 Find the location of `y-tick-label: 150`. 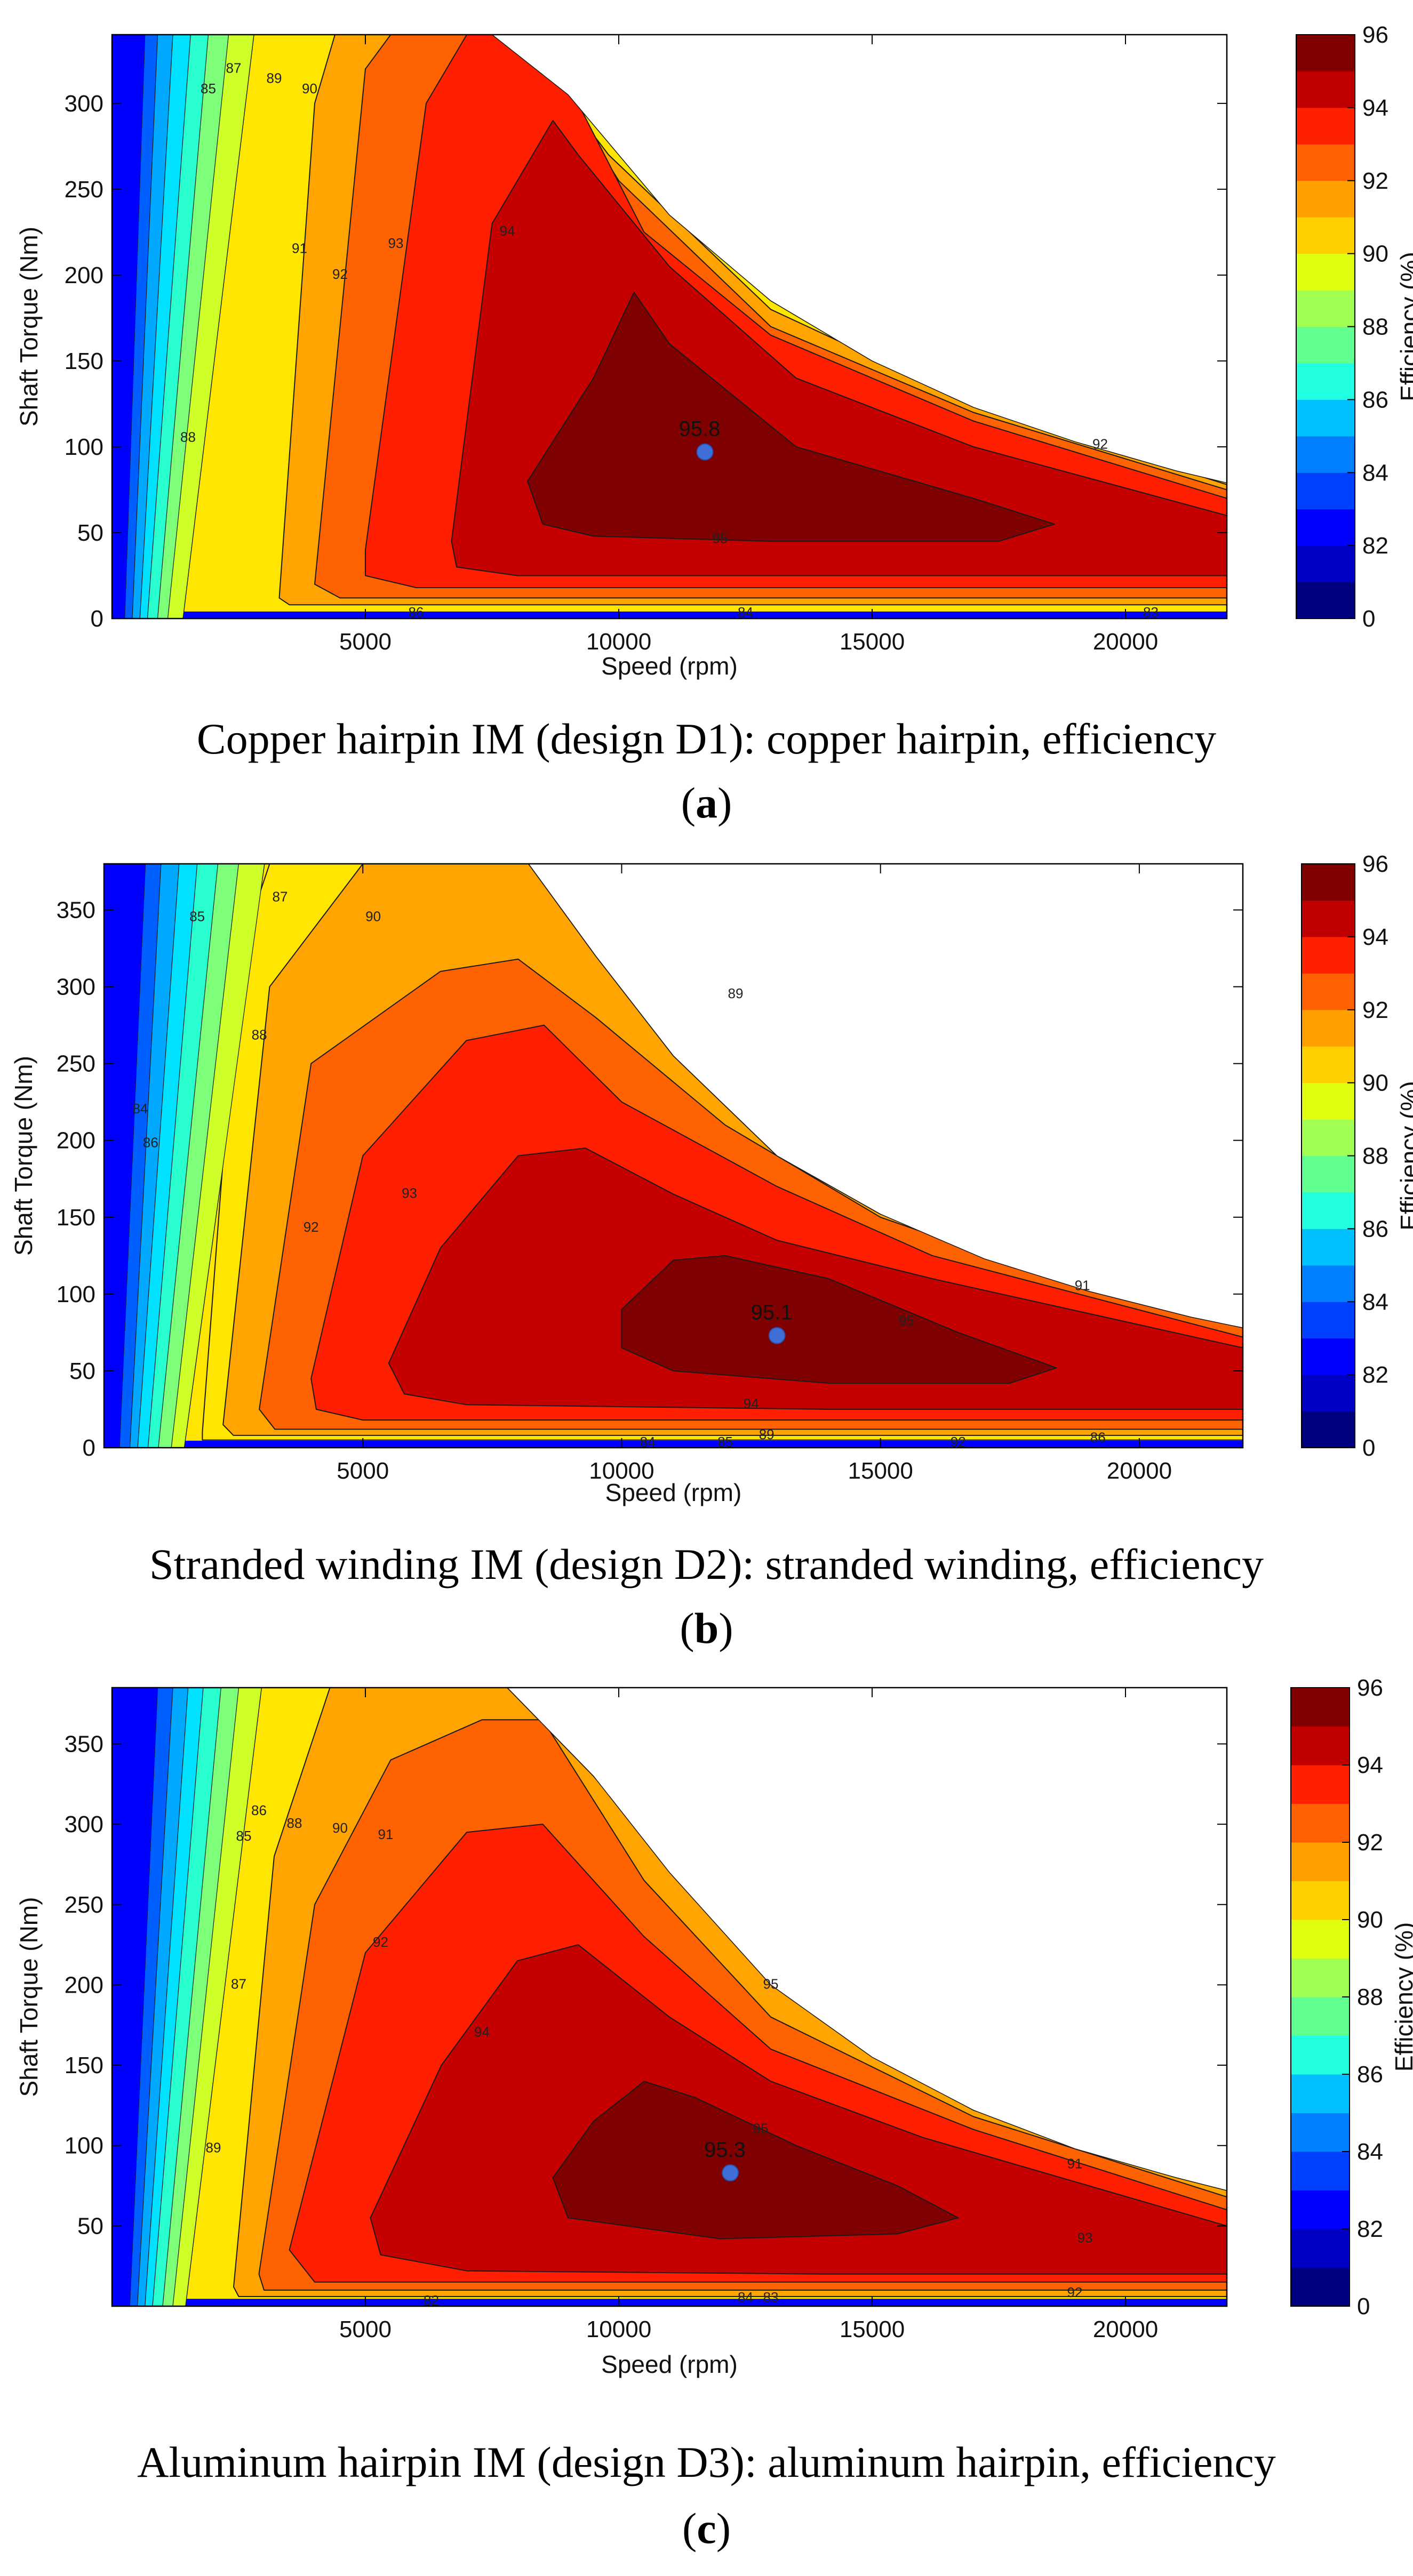

y-tick-label: 150 is located at coordinates (84, 2066).